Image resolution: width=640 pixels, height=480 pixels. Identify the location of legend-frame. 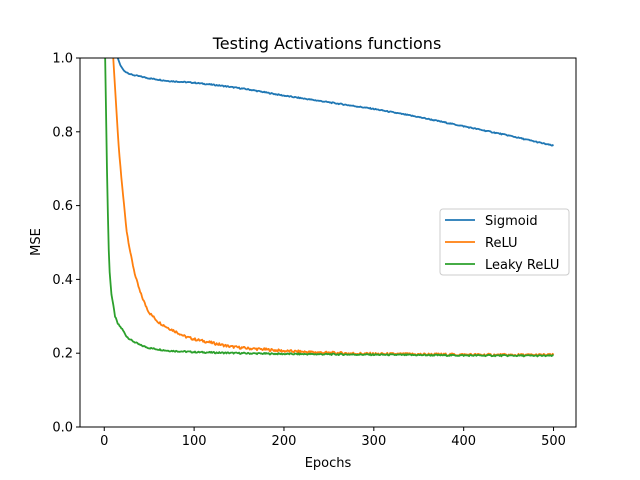
(504, 242).